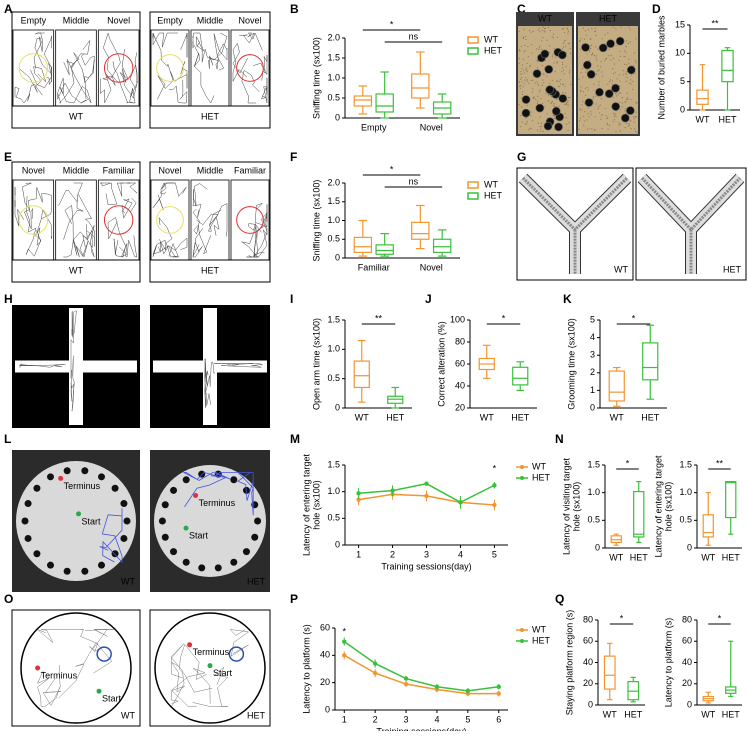  I want to click on significance-label: *, so click(392, 169).